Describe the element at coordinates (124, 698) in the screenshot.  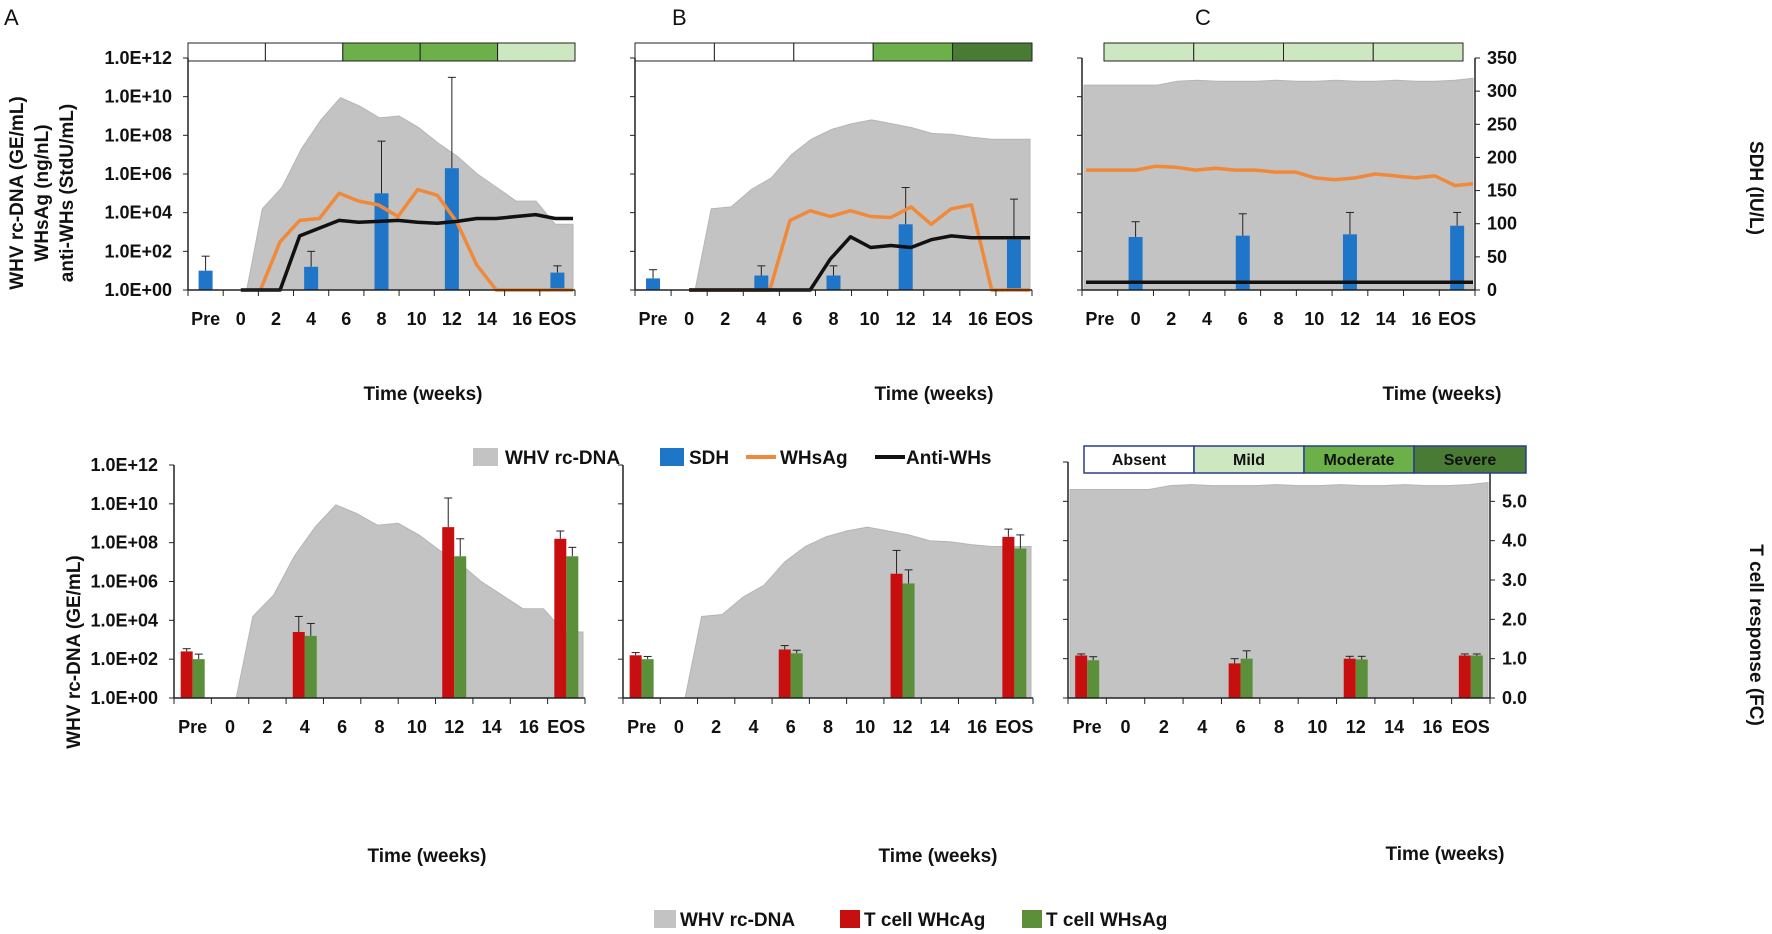
I see `y-tick-label: 1.0E+00` at that location.